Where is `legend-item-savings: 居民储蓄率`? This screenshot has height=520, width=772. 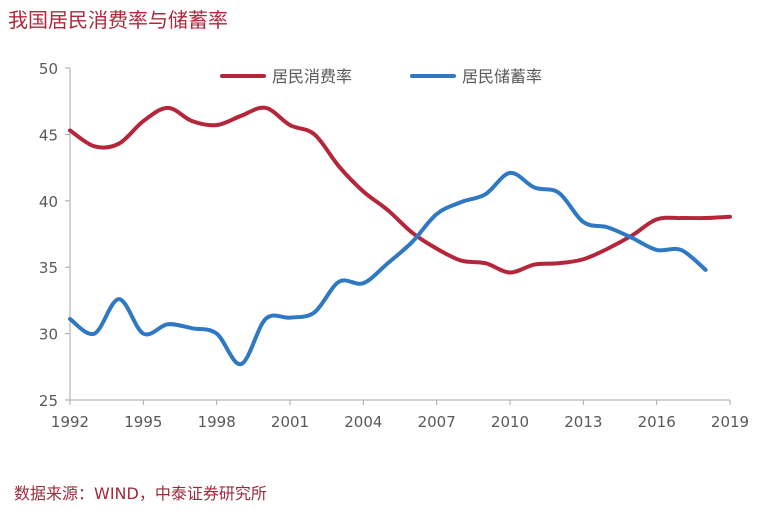 legend-item-savings: 居民储蓄率 is located at coordinates (476, 76).